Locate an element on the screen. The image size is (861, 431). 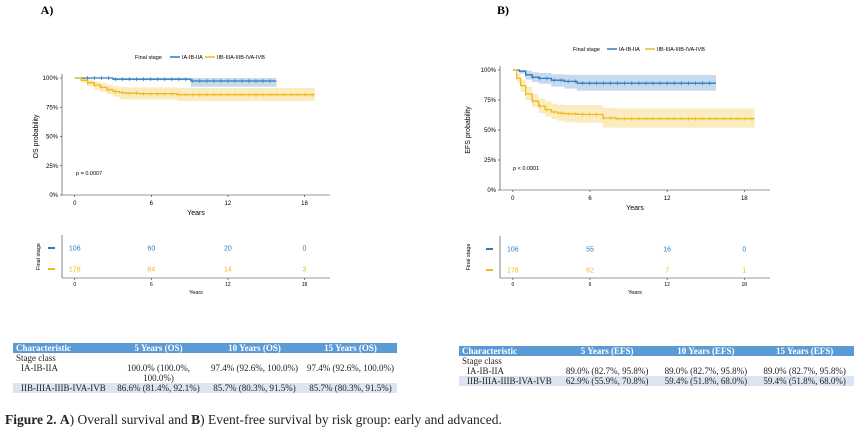
risk-y-label: Final stage is located at coordinates (39, 256).